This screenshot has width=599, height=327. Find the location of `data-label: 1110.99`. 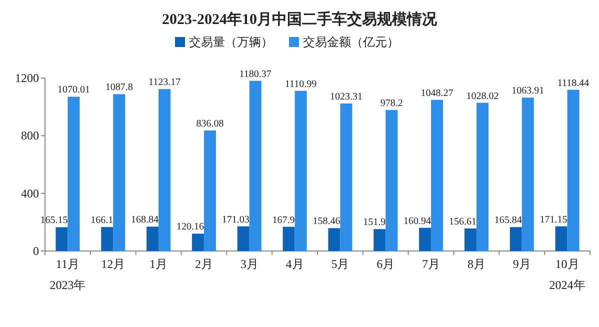

data-label: 1110.99 is located at coordinates (300, 84).